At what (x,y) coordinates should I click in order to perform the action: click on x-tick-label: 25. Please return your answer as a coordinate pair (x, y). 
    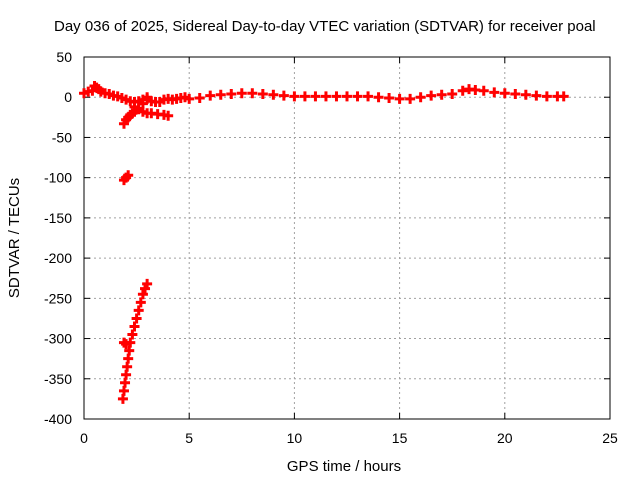
    Looking at the image, I should click on (610, 438).